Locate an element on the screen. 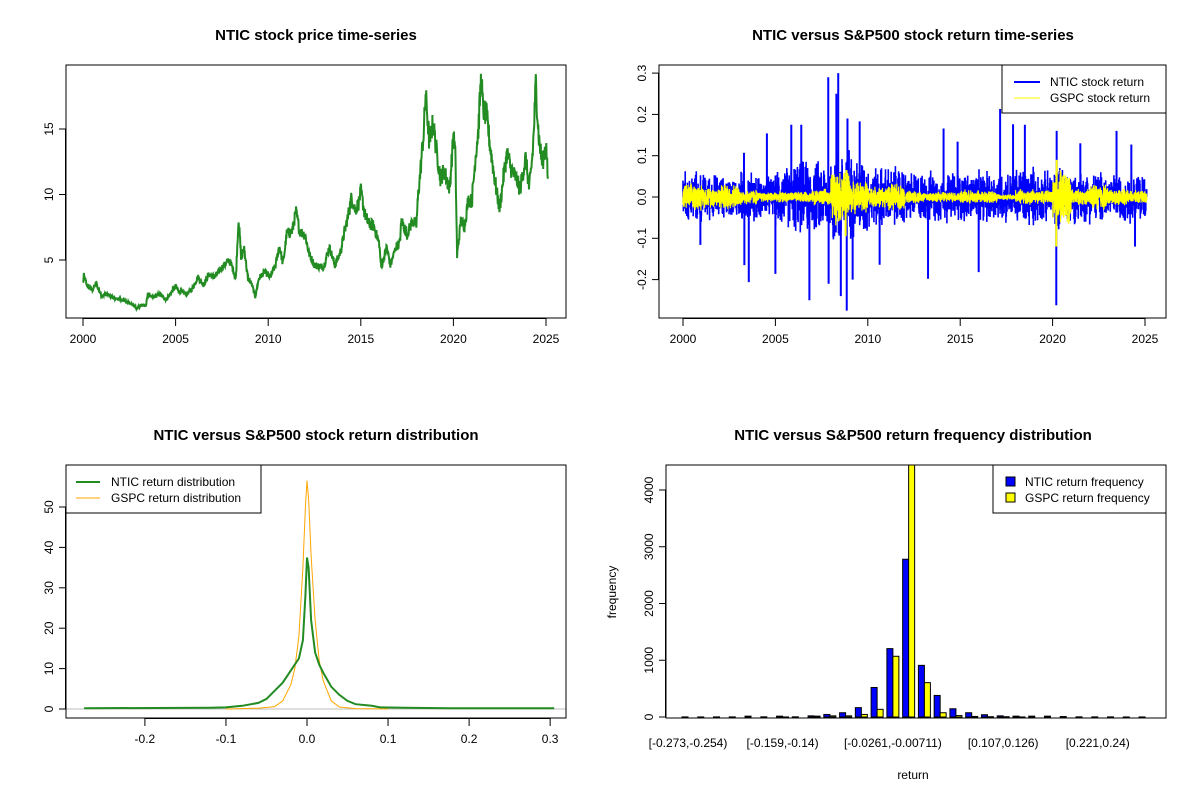  legend-frequency is located at coordinates (1079, 489).